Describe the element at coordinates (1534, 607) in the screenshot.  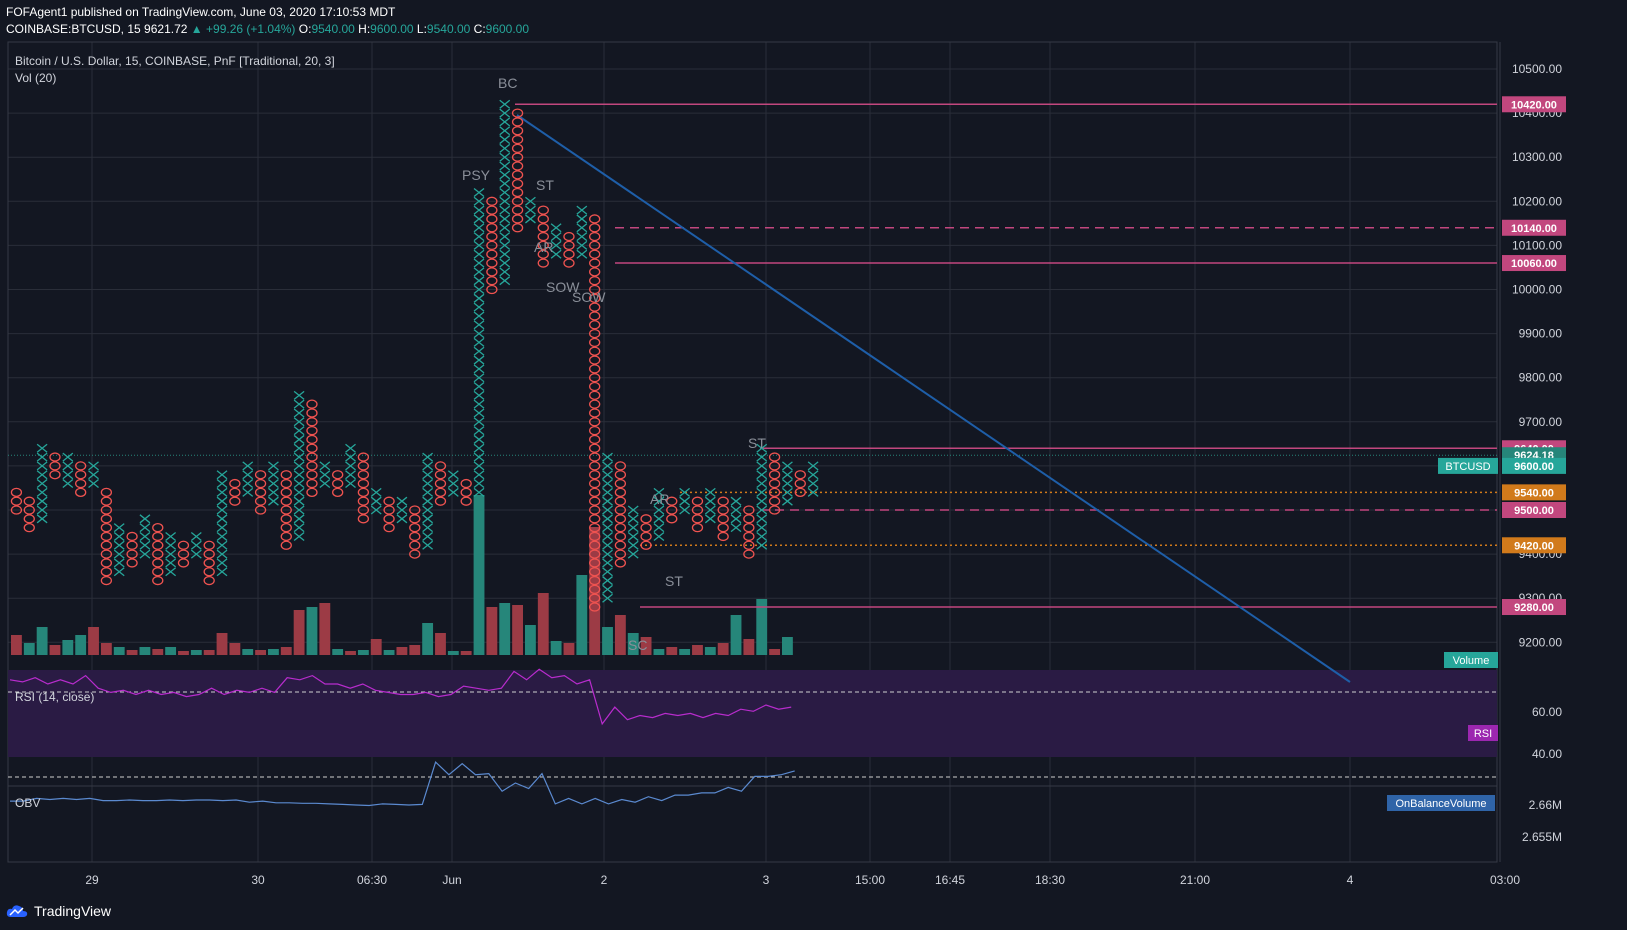
I see `price-tag: 9280.00` at that location.